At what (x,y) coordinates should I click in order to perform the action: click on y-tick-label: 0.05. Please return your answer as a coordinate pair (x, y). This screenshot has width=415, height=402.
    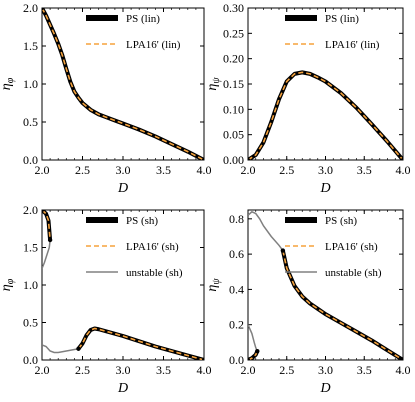
    Looking at the image, I should click on (233, 135).